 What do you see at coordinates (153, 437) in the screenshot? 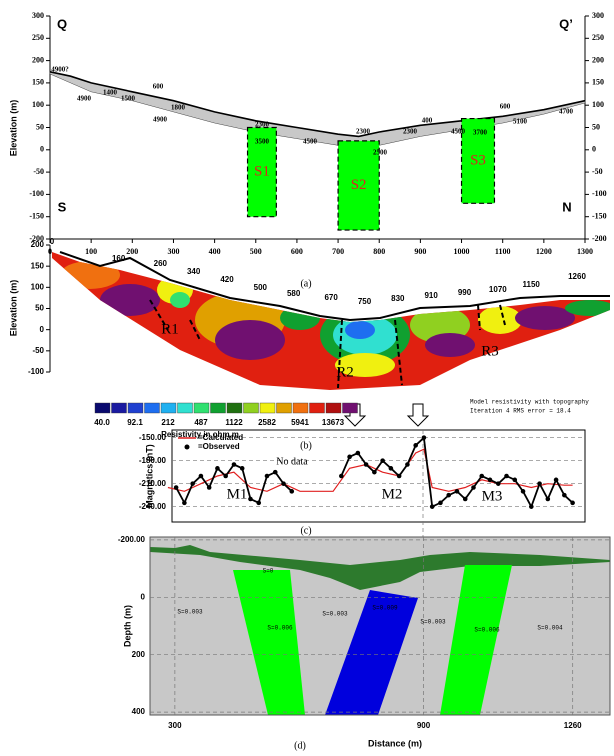
I see `y-tick-label: -150.00` at bounding box center [153, 437].